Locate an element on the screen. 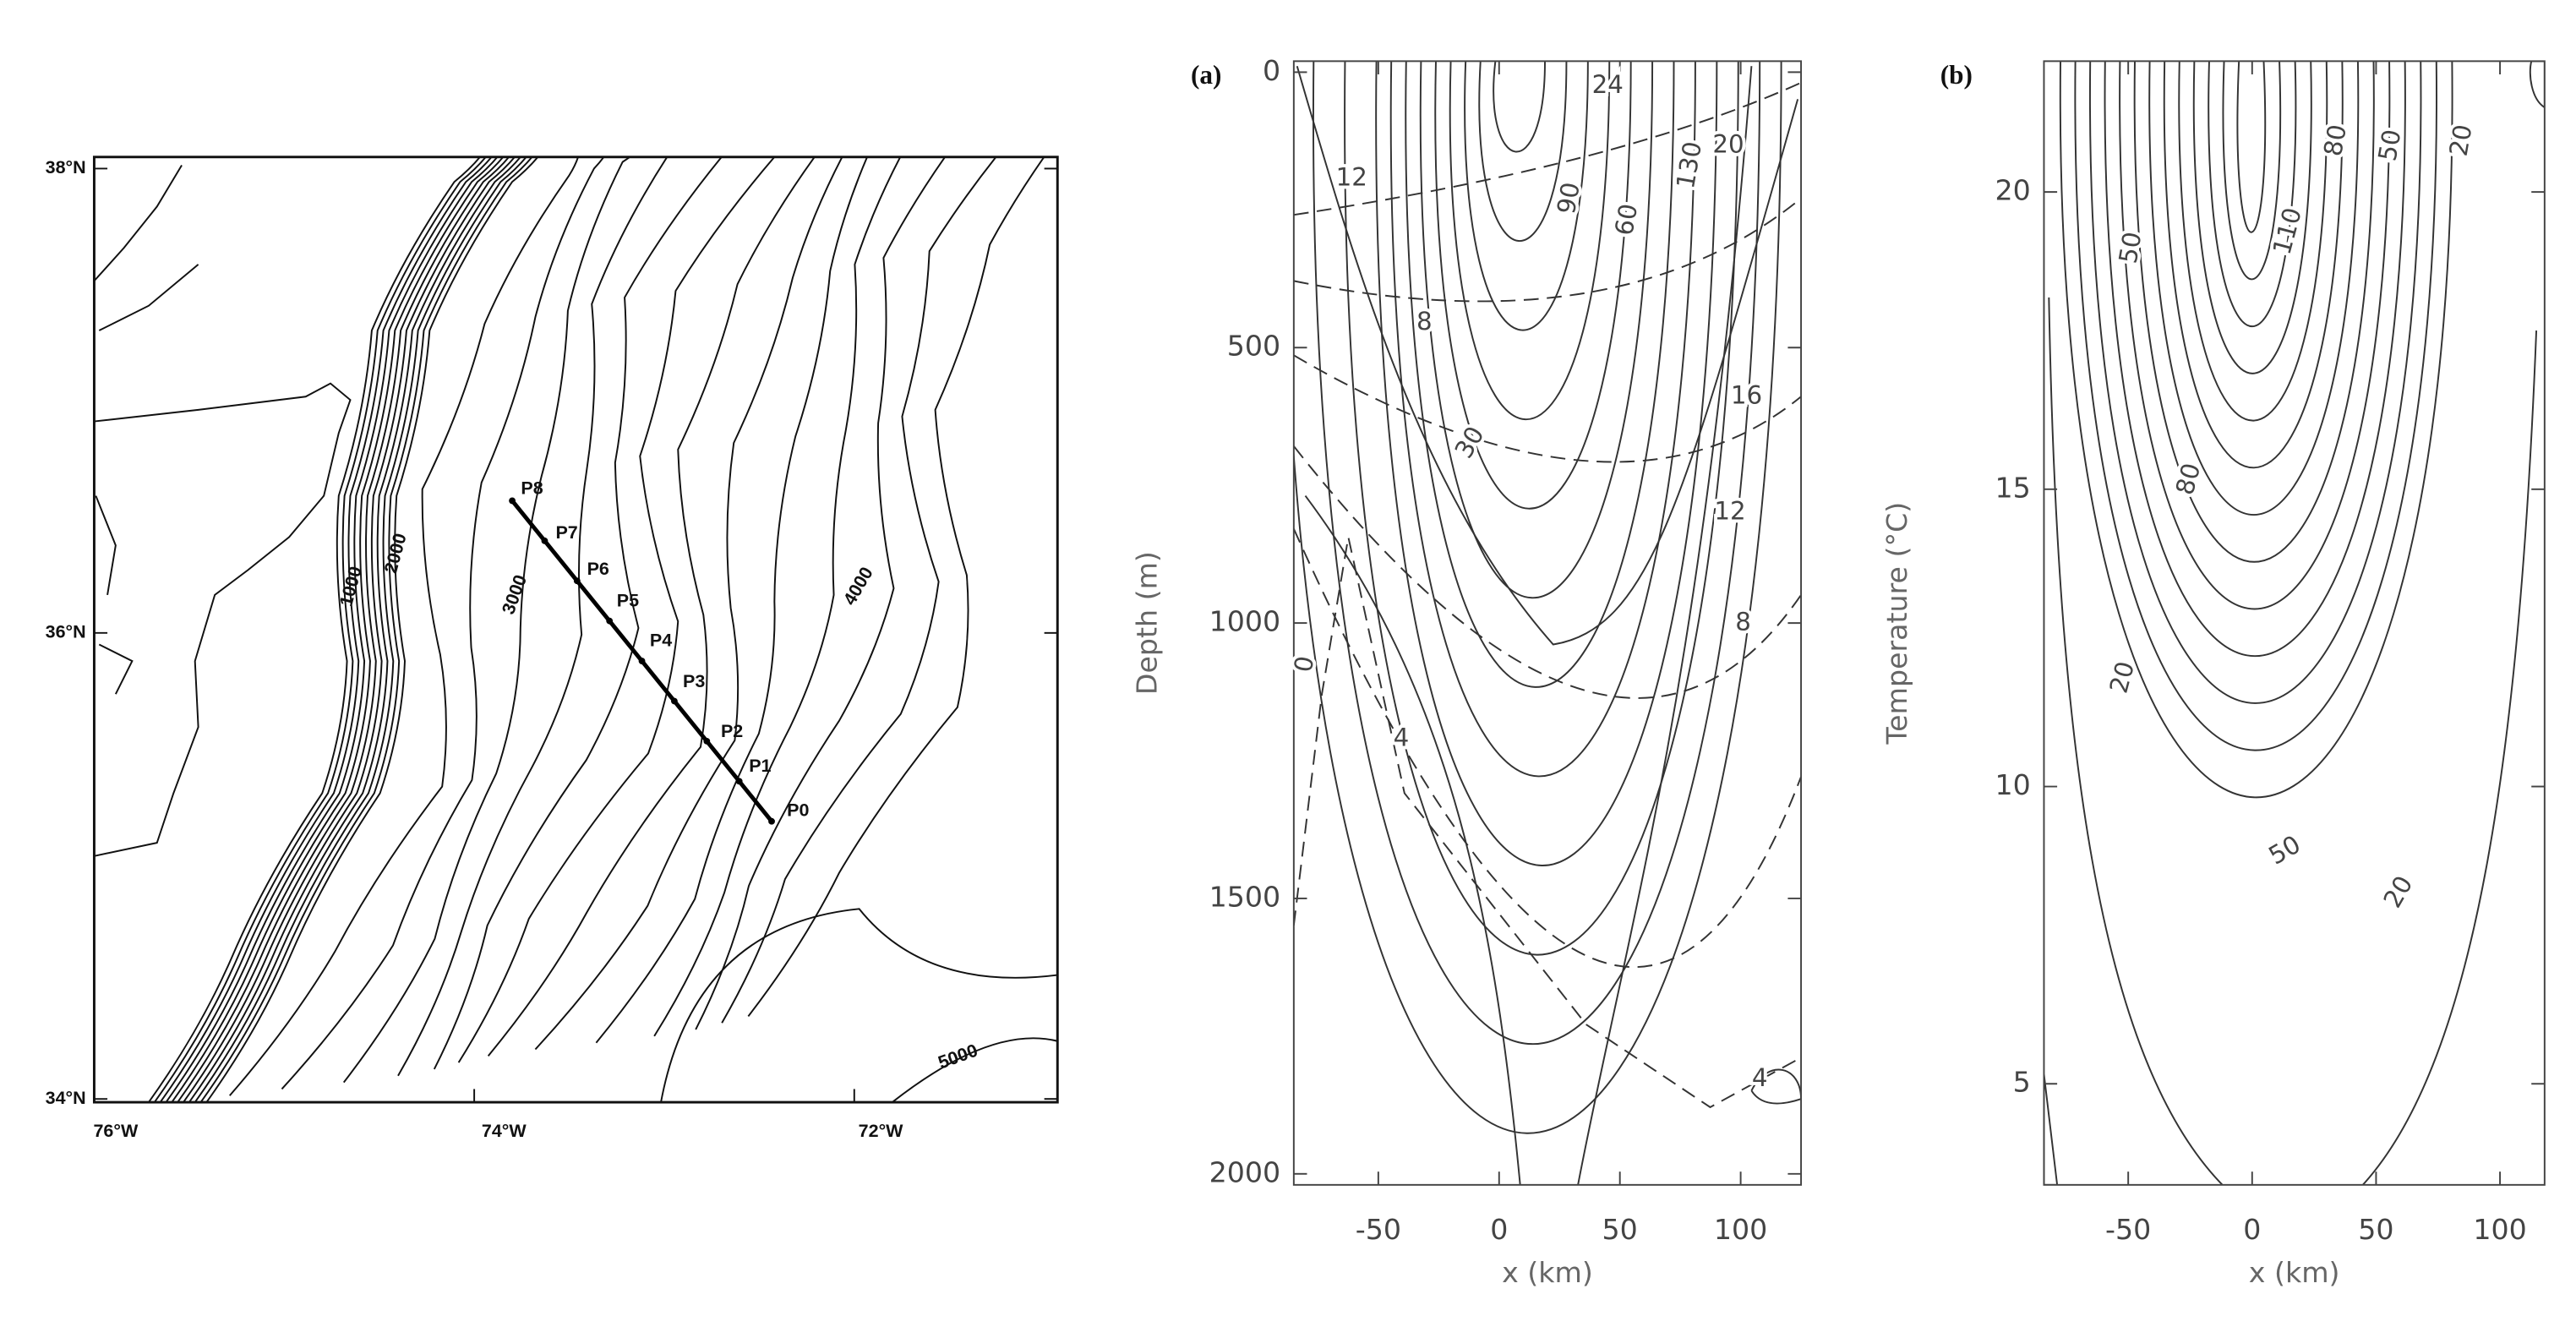  lat-label: 34°N is located at coordinates (66, 1098).